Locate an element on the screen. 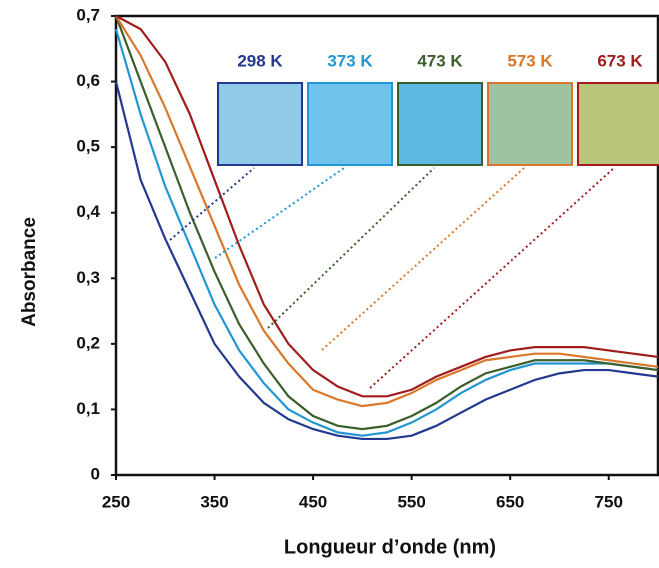 This screenshot has width=659, height=568. y-axis-title: Absorbance is located at coordinates (29, 272).